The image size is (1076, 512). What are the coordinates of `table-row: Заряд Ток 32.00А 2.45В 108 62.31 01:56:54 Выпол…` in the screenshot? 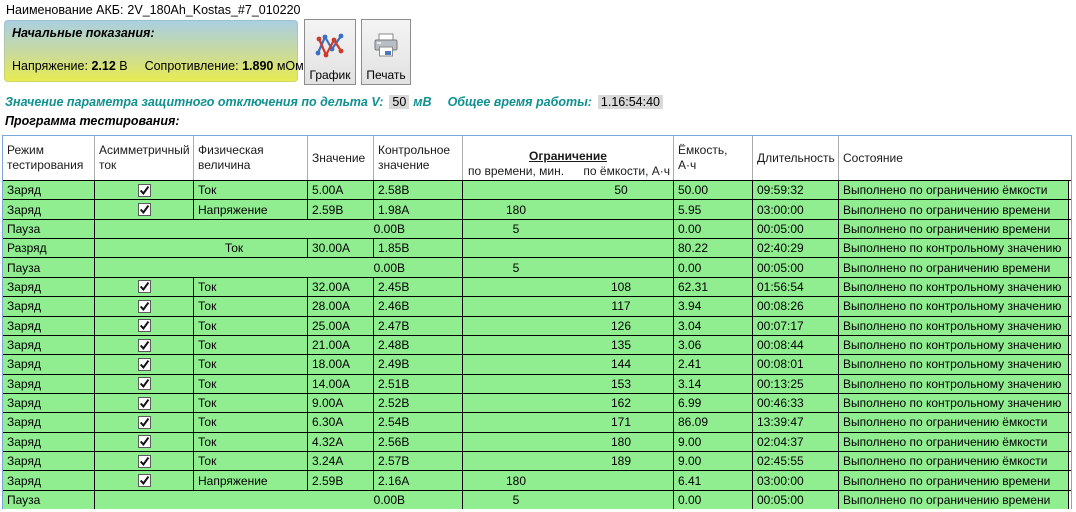 It's located at (537, 287).